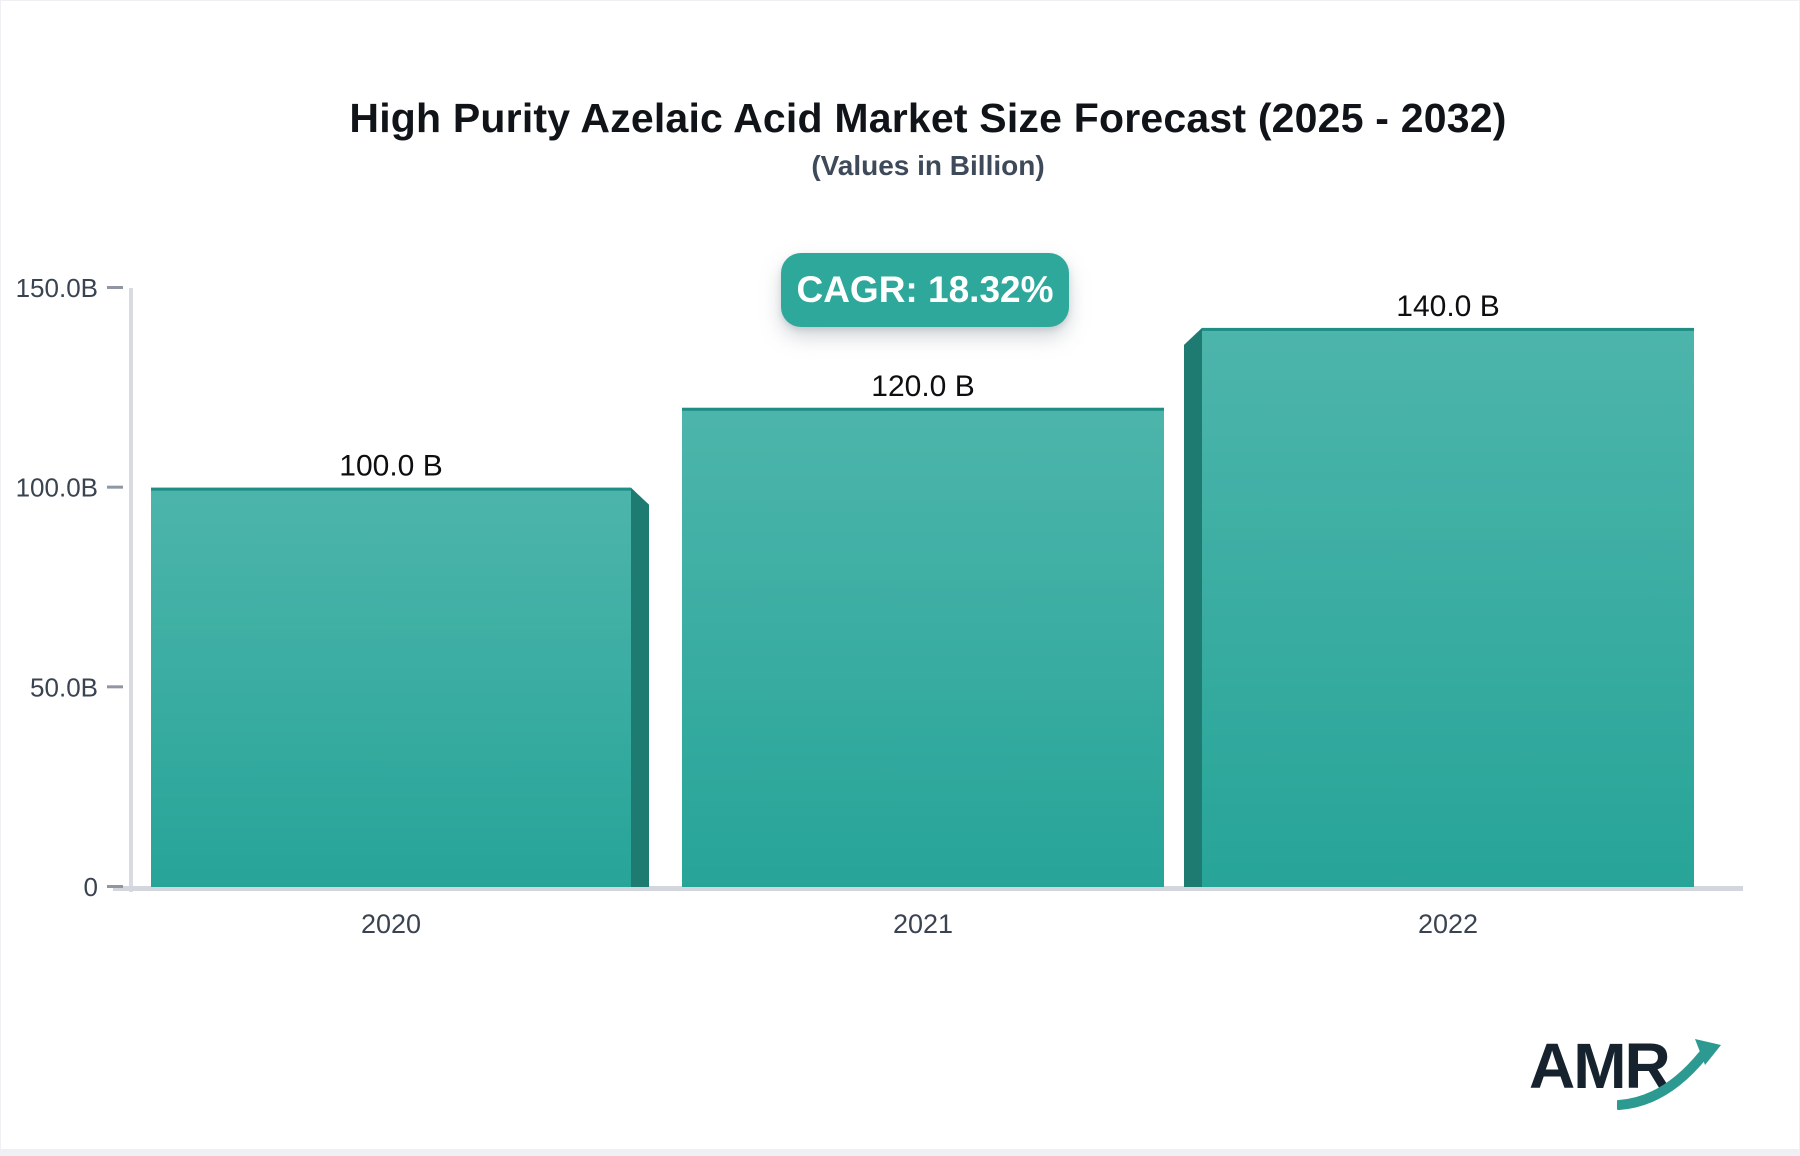  Describe the element at coordinates (923, 924) in the screenshot. I see `x-tick-label-2021: 2021` at that location.